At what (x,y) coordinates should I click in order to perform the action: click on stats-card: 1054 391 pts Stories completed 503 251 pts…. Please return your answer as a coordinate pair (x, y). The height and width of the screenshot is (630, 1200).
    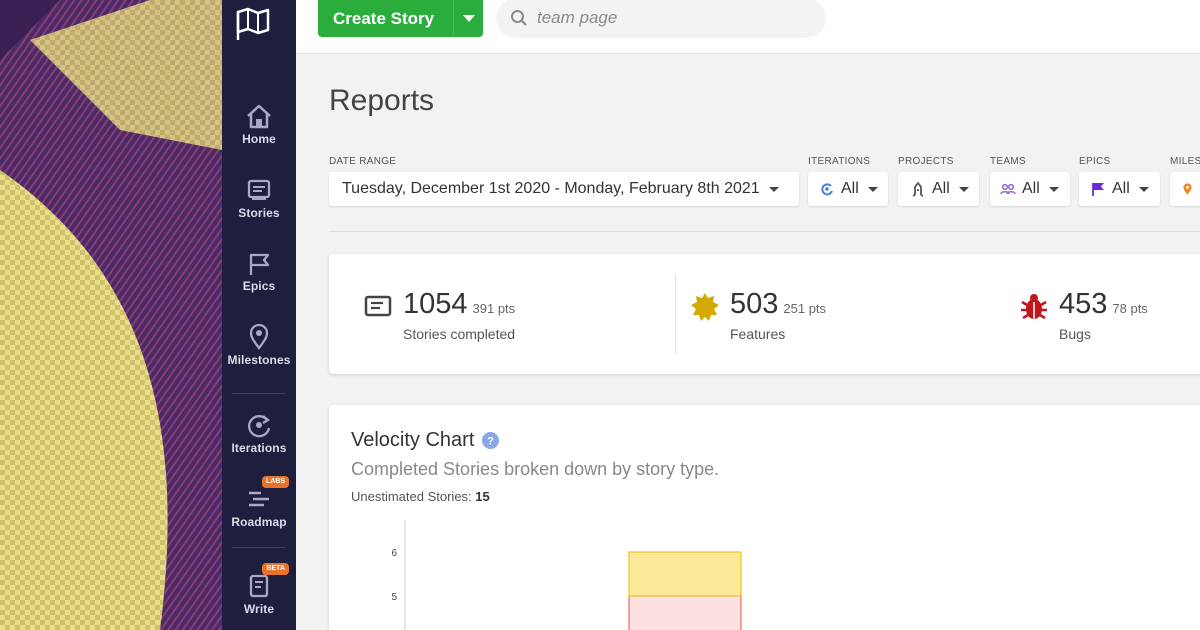
    Looking at the image, I should click on (764, 314).